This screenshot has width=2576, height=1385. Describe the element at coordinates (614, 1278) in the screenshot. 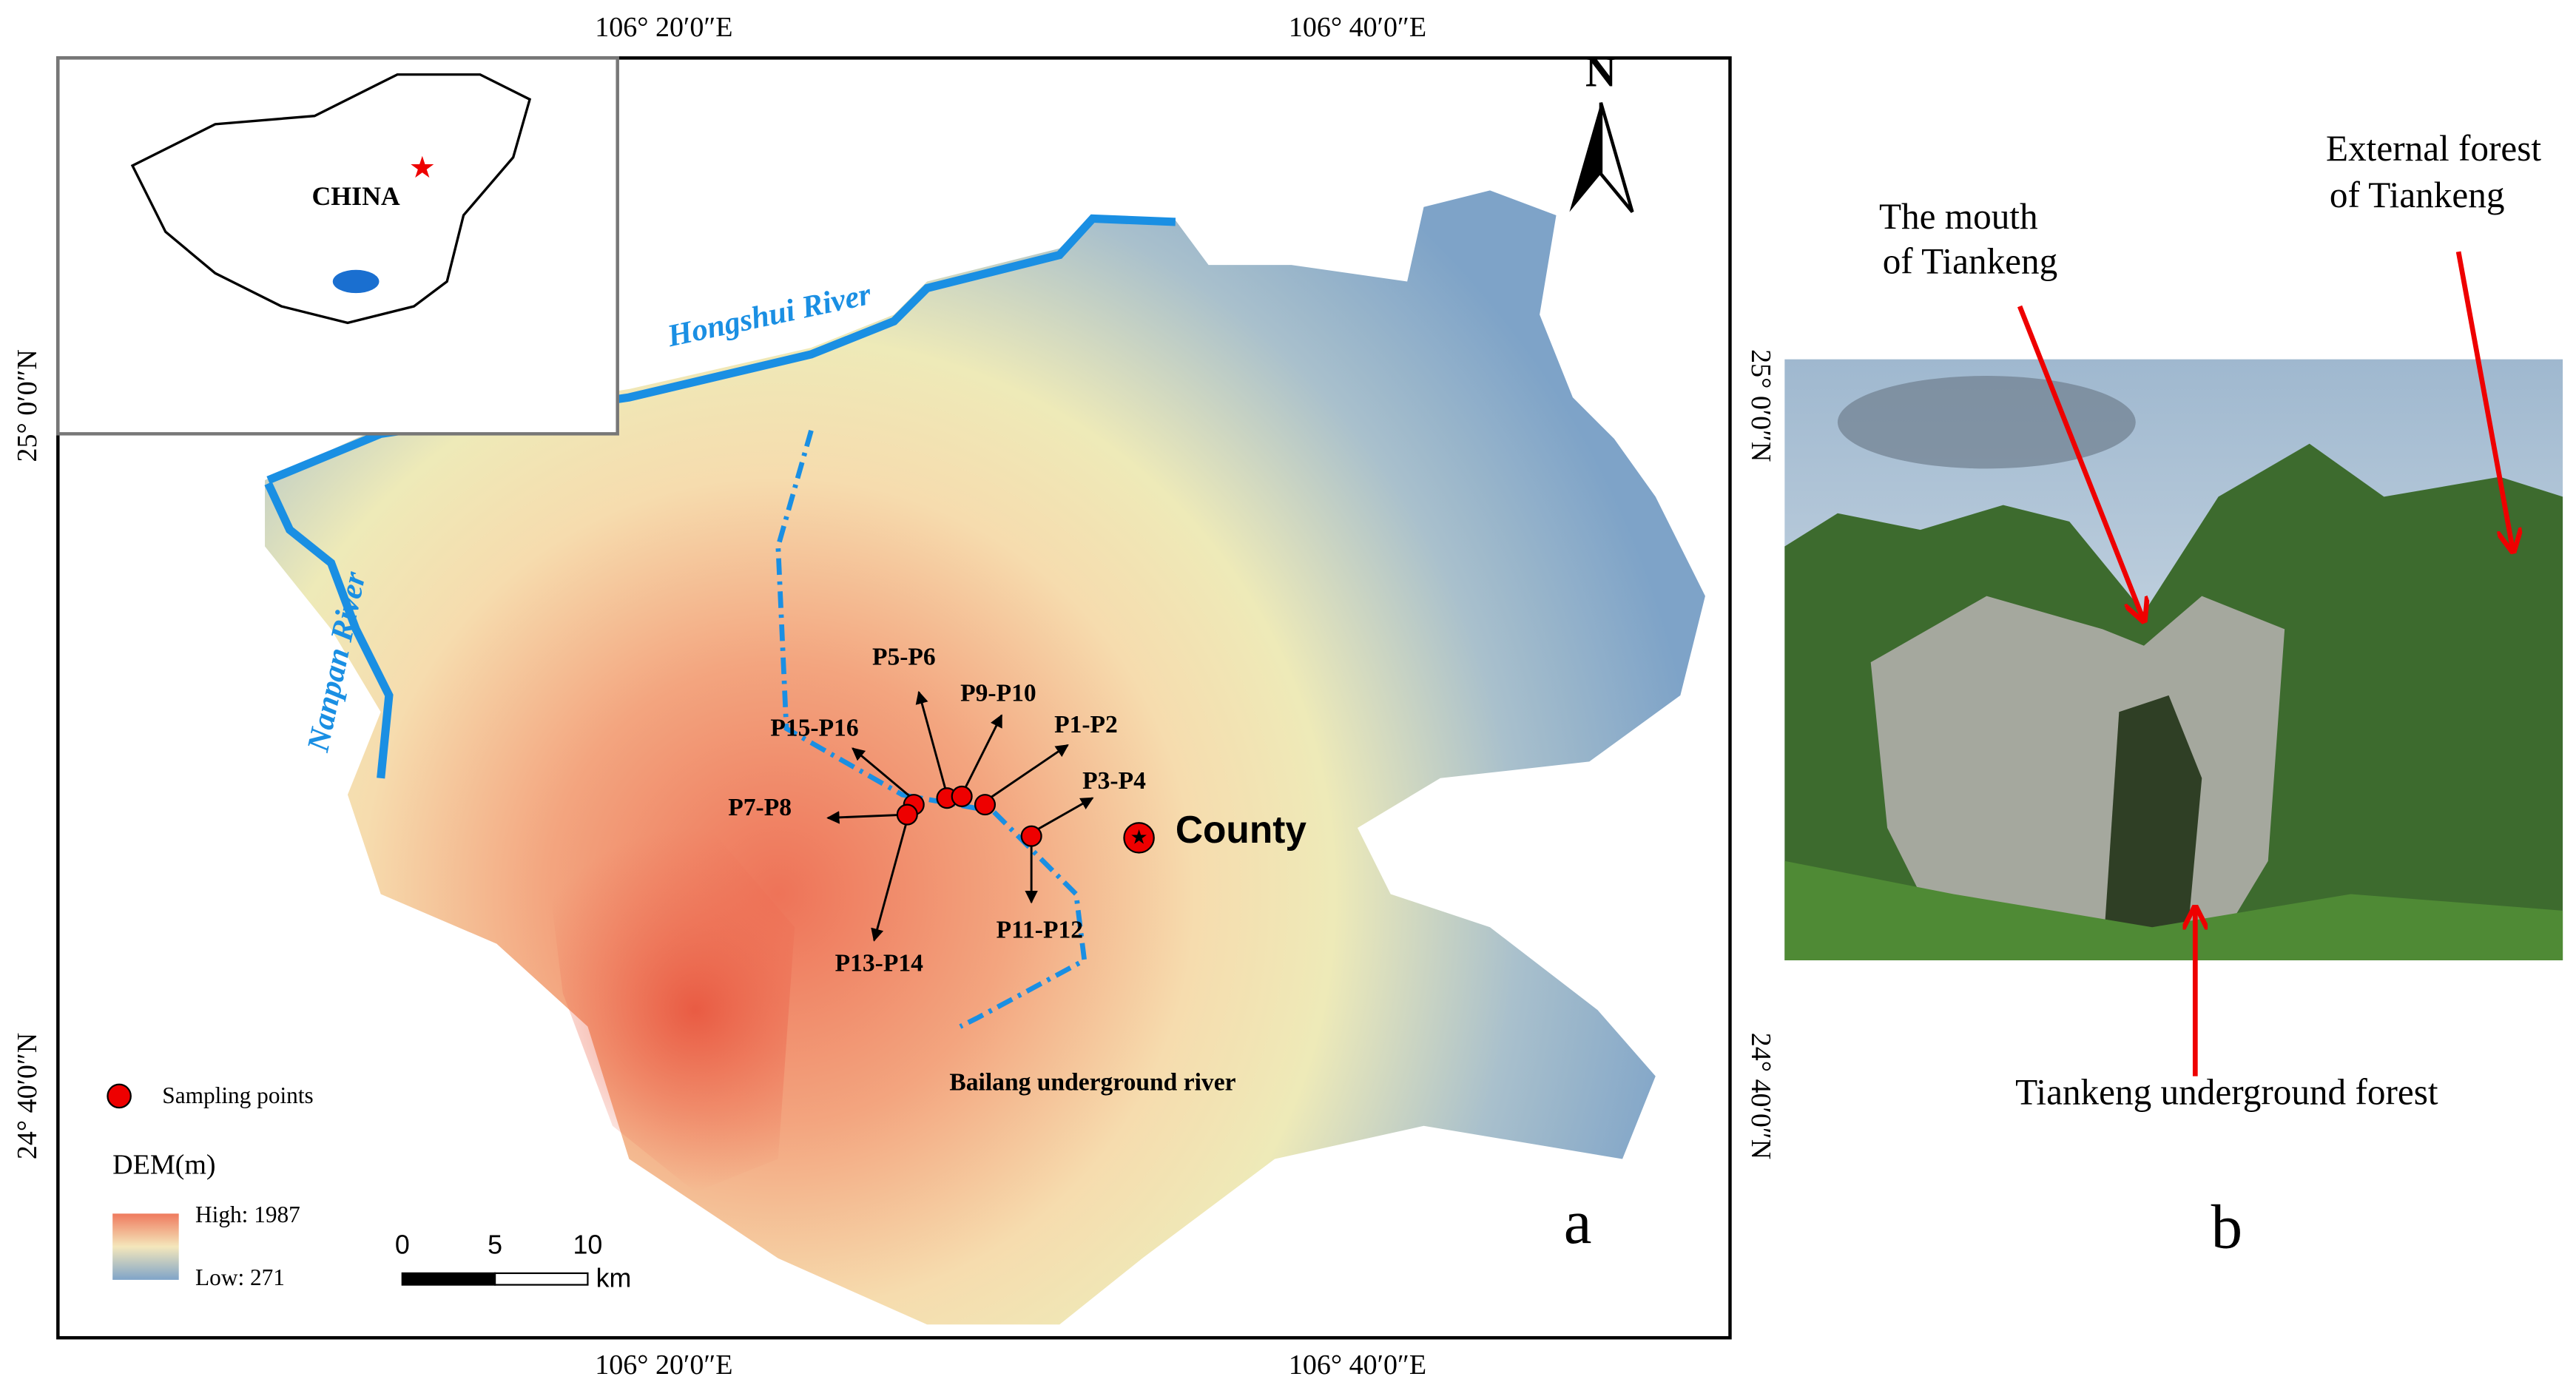

I see `scale-unit: km` at that location.